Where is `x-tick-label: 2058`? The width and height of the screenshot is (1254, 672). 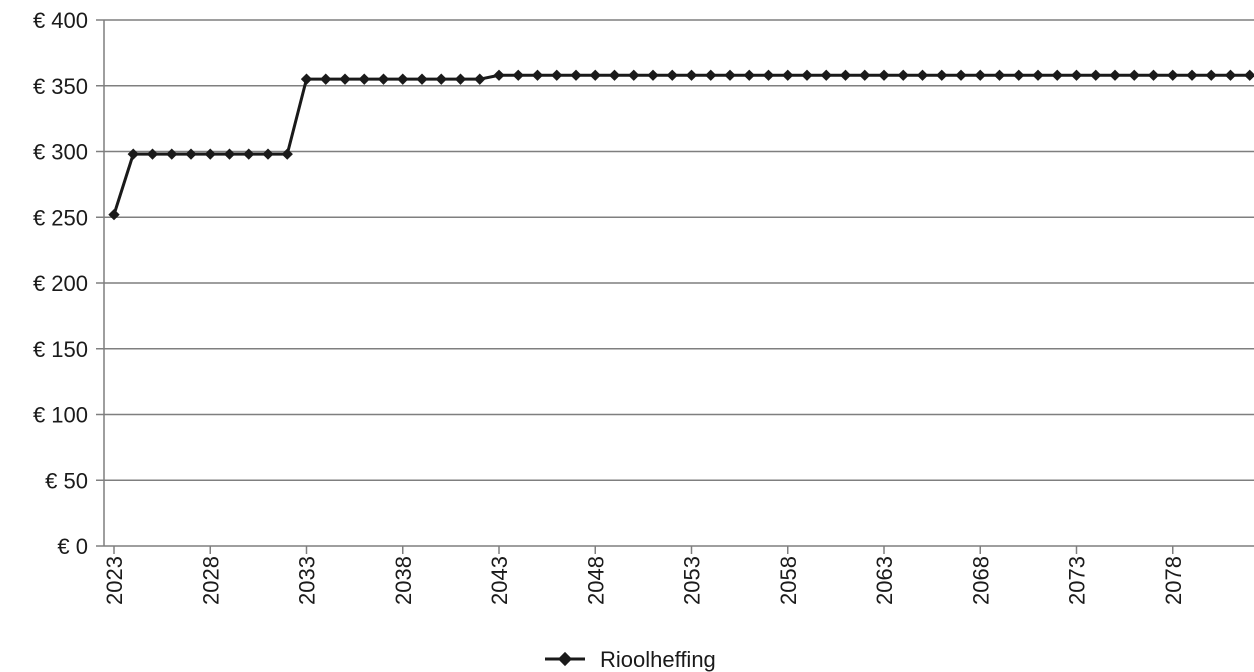
x-tick-label: 2058 is located at coordinates (788, 580).